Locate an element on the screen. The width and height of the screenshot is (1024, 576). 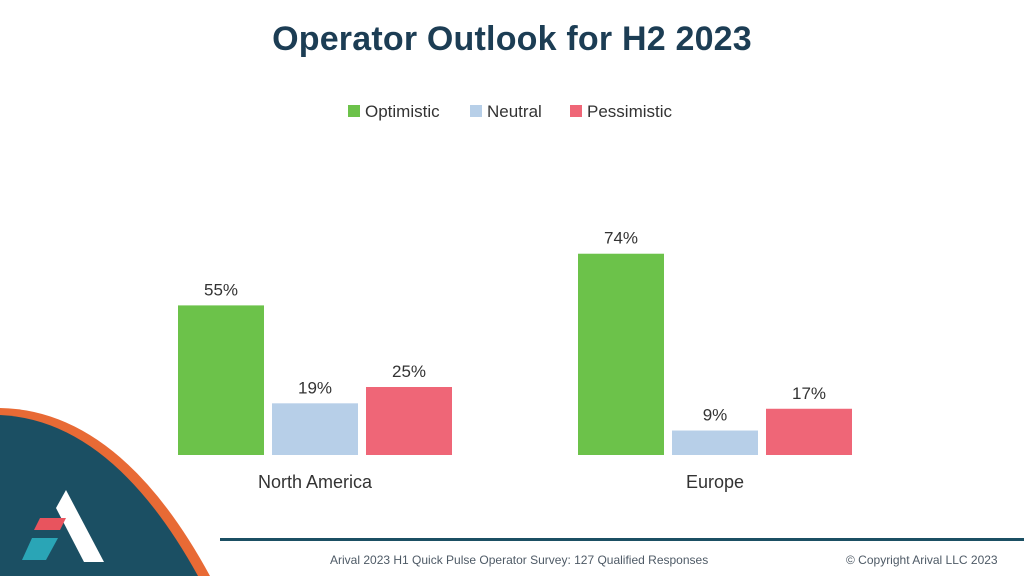
data-label-north-america-optimistic: 55% is located at coordinates (221, 289).